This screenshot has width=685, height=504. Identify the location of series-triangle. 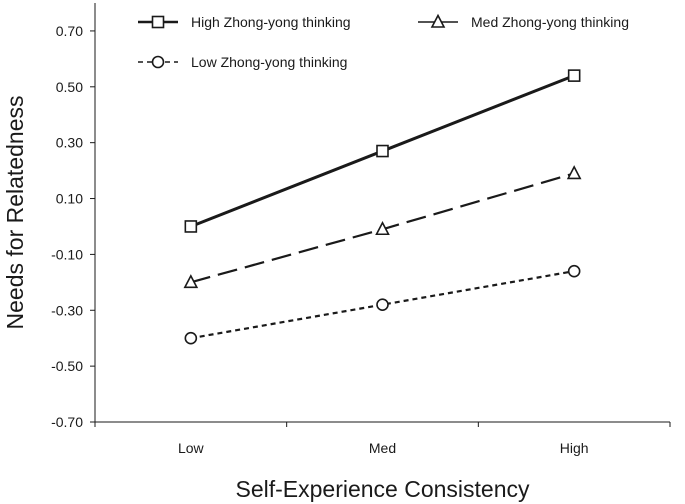
(382, 227).